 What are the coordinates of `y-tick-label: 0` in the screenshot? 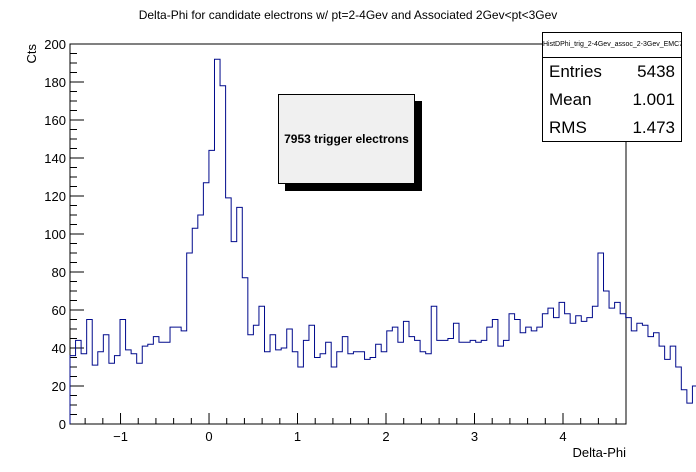 It's located at (62, 424).